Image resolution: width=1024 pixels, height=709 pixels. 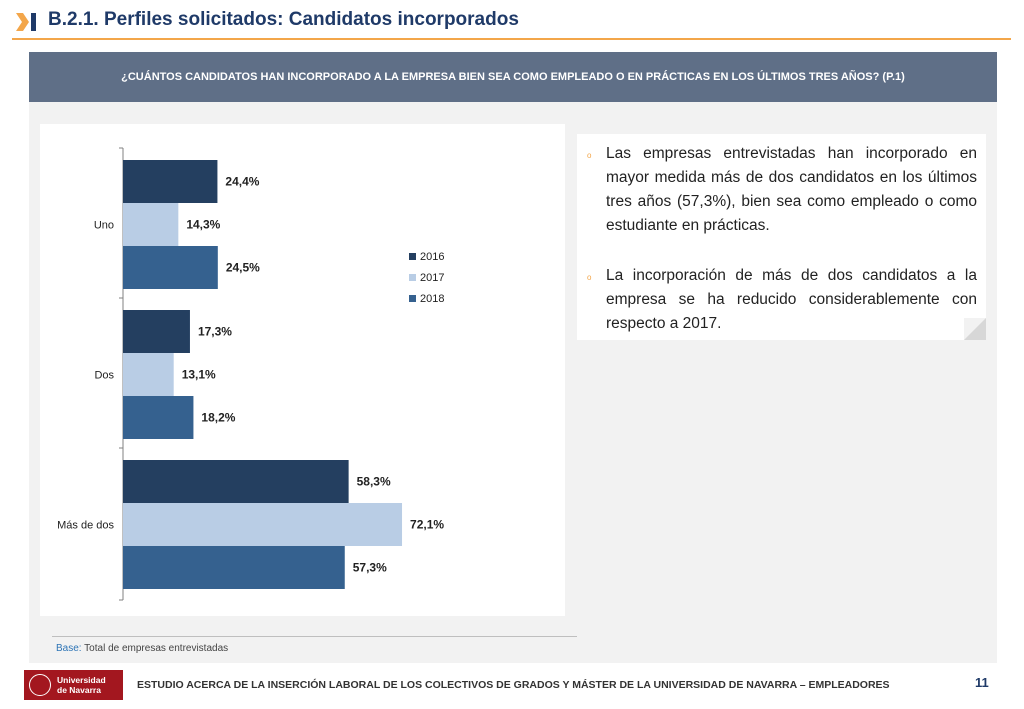 I want to click on base-divider, so click(x=314, y=636).